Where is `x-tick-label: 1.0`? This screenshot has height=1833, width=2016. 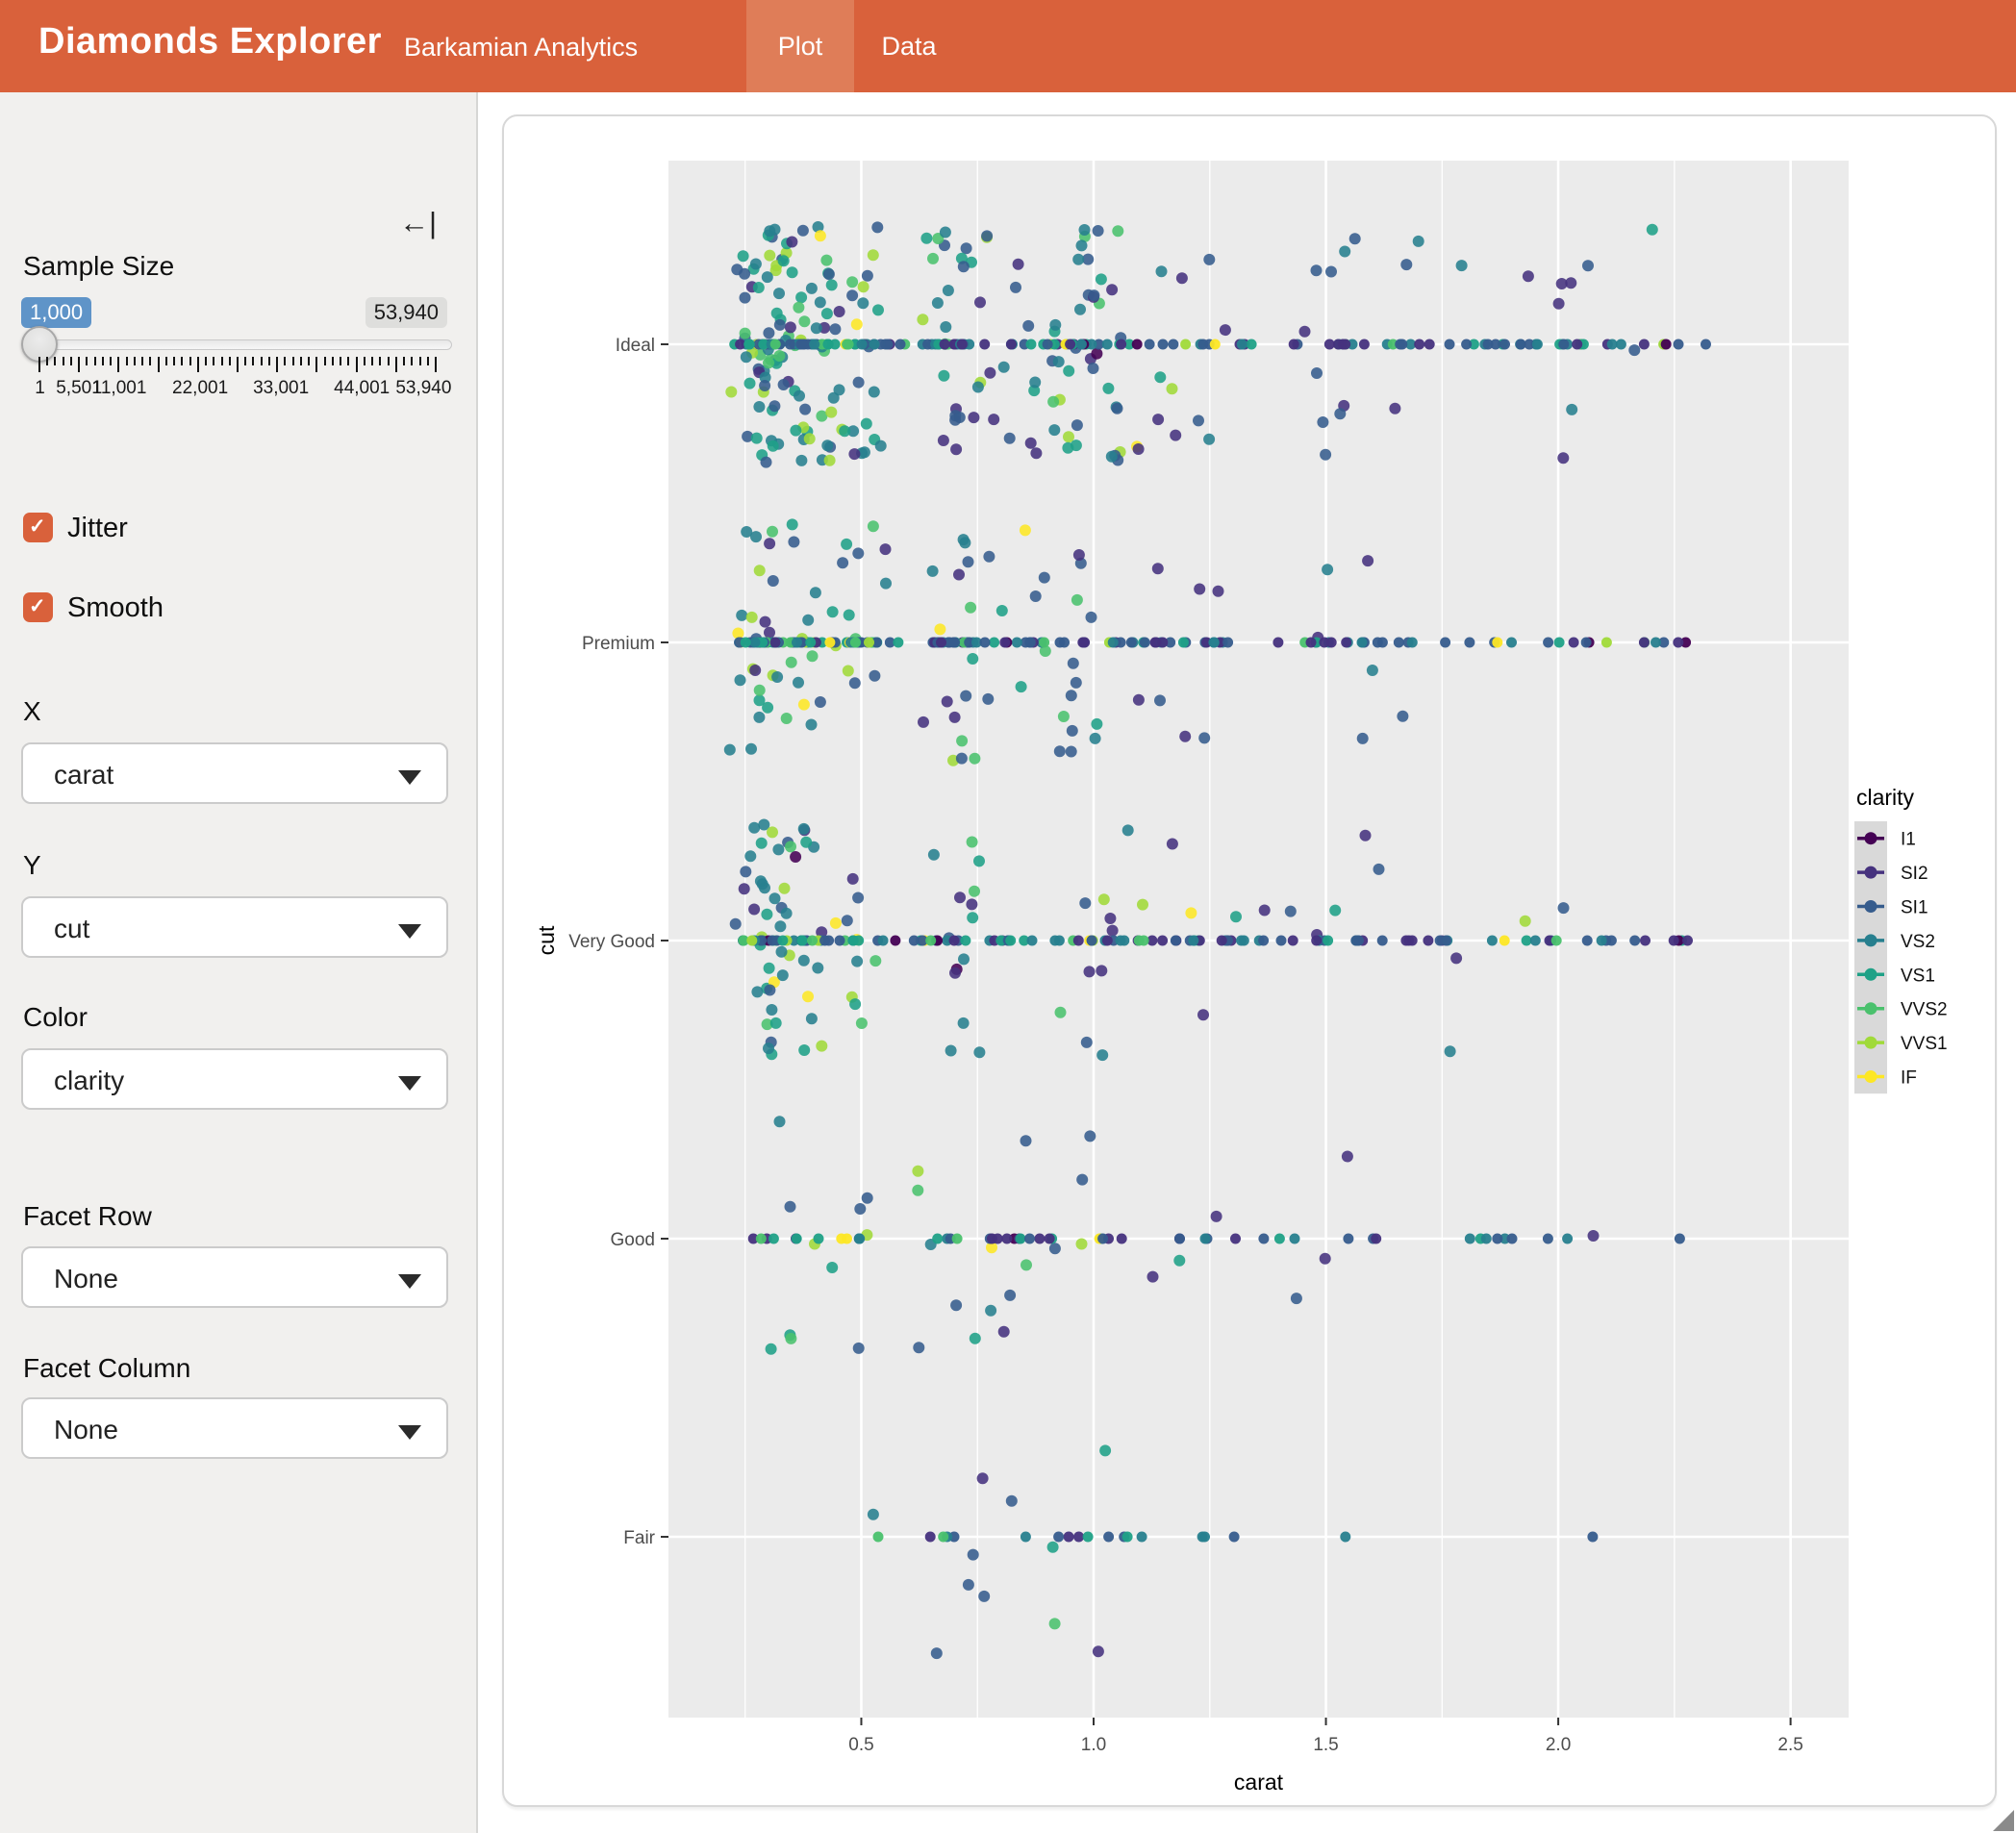 x-tick-label: 1.0 is located at coordinates (1094, 1745).